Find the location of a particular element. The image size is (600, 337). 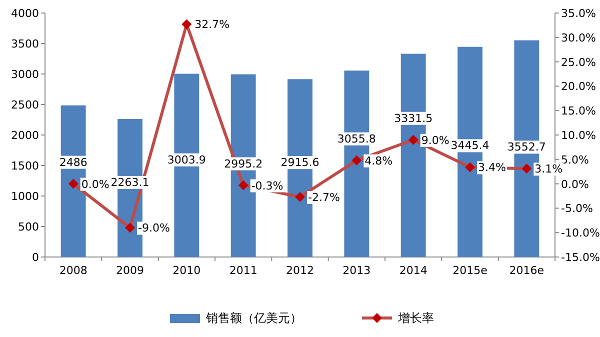

x-tick-label: 2012 is located at coordinates (300, 270).